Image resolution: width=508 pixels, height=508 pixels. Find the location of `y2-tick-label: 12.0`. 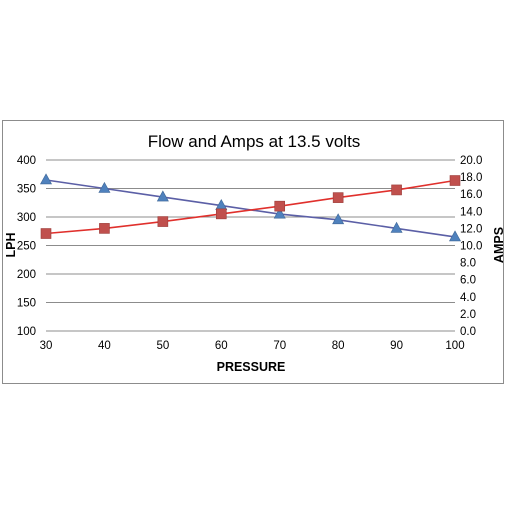

y2-tick-label: 12.0 is located at coordinates (471, 229).